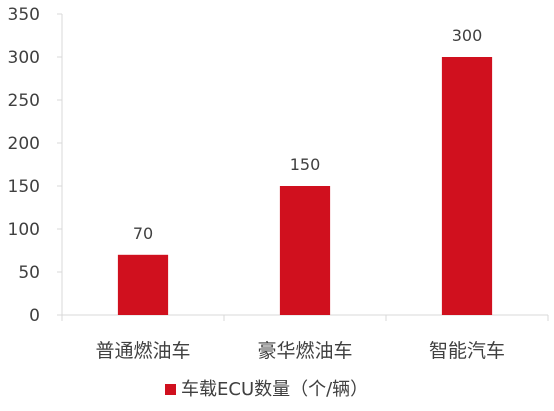 The image size is (554, 411). What do you see at coordinates (29, 273) in the screenshot?
I see `y-tick-label: 50` at bounding box center [29, 273].